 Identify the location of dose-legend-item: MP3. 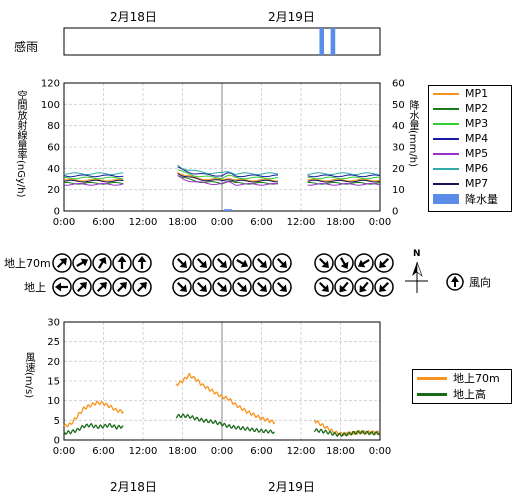
(470, 123).